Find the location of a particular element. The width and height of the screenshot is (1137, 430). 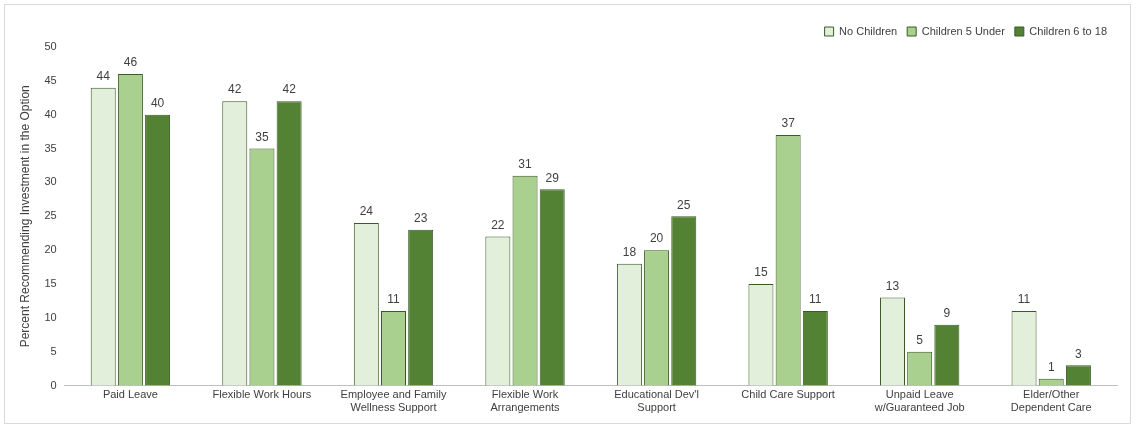

x-tick-label: Paid Leave is located at coordinates (130, 394).